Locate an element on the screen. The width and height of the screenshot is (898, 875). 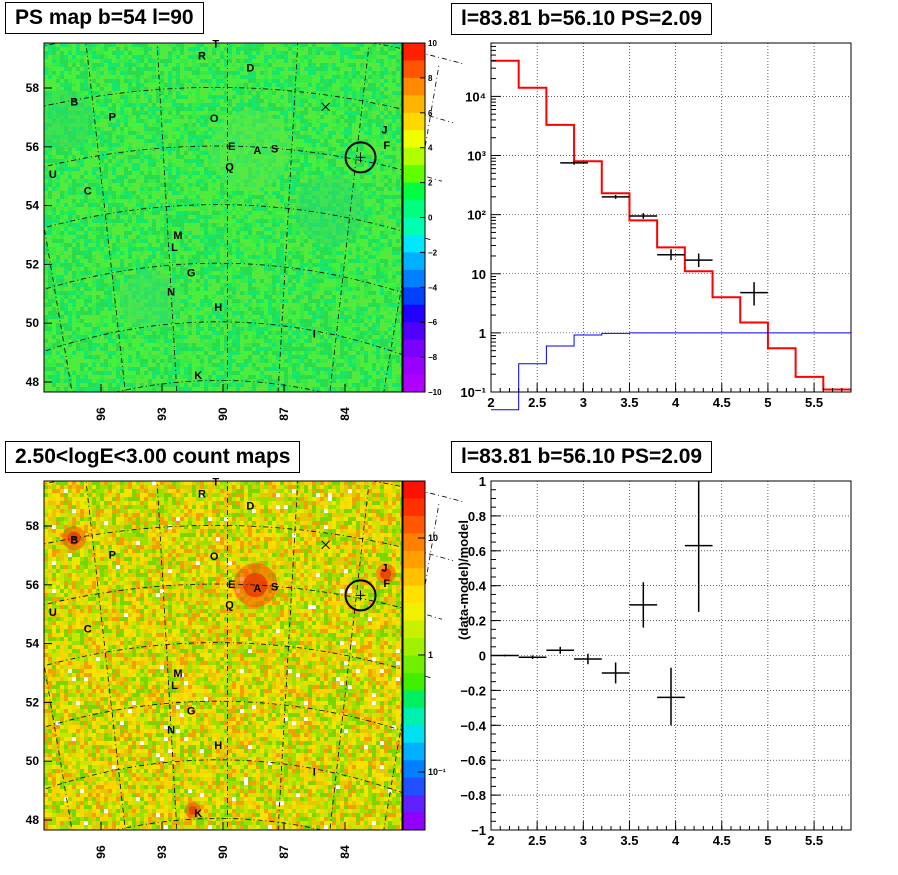
model-source-step is located at coordinates (671, 371).